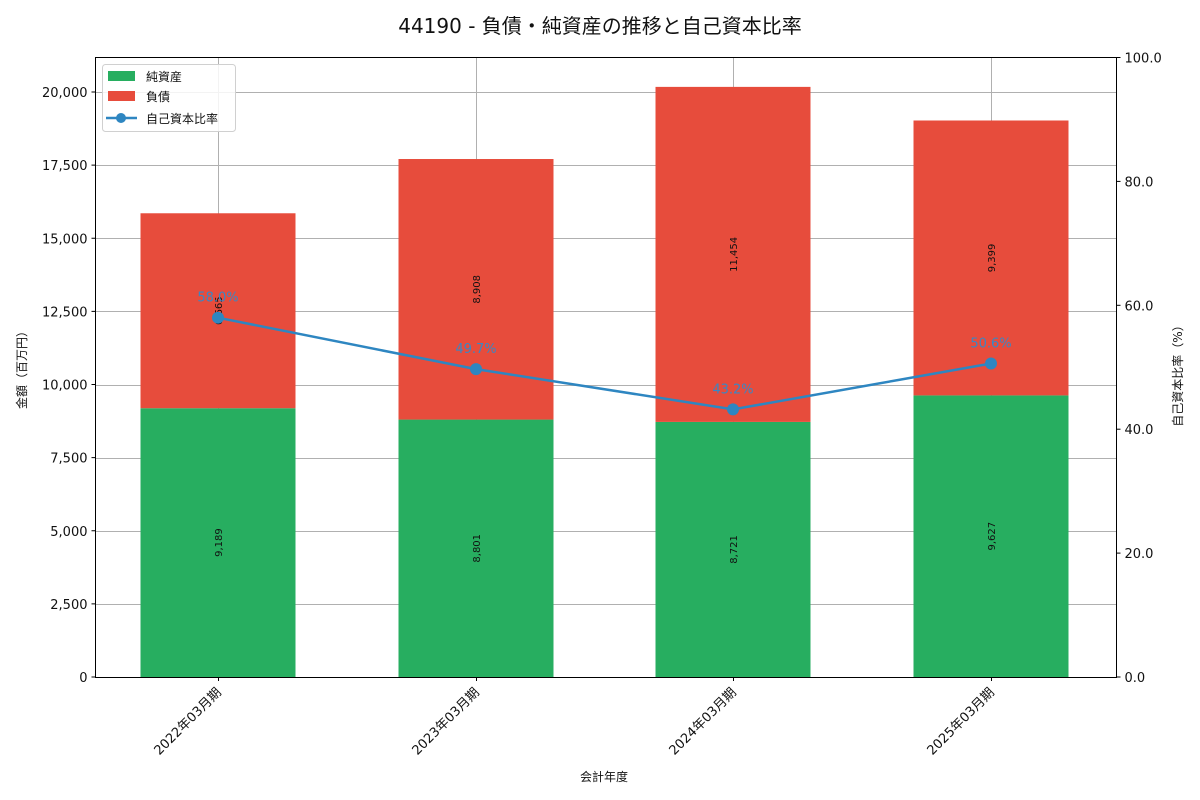  I want to click on x-axis: 2022年03月期 2023年03月期 2024年03月期 2025年03月期, so click(575, 718).